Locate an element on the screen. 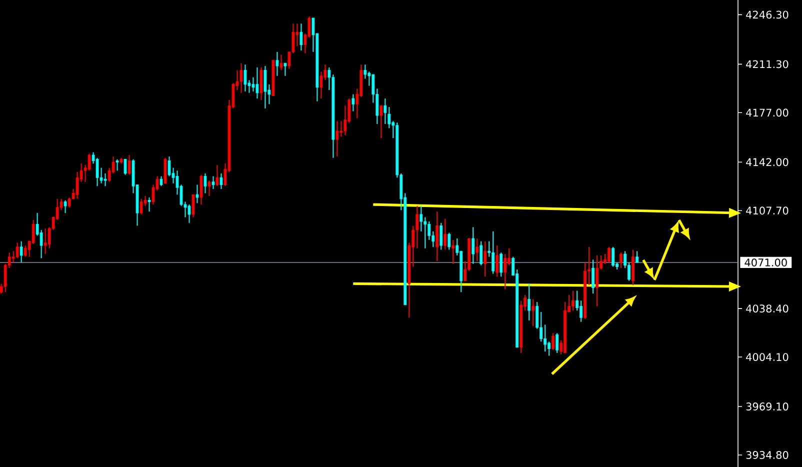 This screenshot has height=467, width=802. y-tick-label: 3969.10 is located at coordinates (767, 406).